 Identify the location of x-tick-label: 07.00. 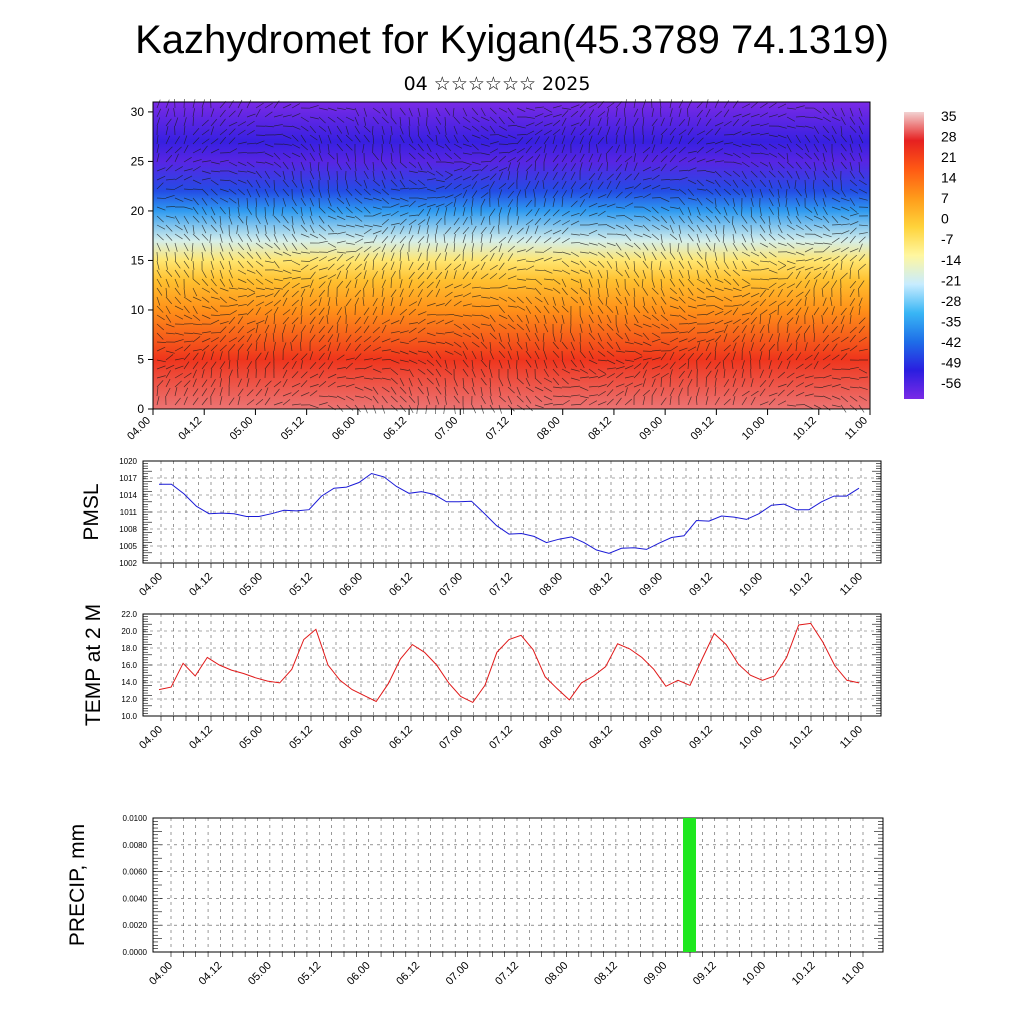
(451, 738).